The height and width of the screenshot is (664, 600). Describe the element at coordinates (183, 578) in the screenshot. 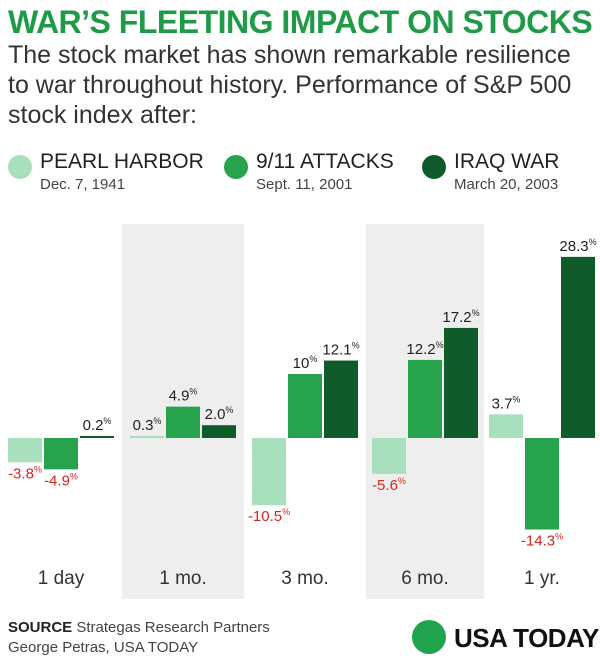

I see `category-label-1: 1 mo.` at that location.